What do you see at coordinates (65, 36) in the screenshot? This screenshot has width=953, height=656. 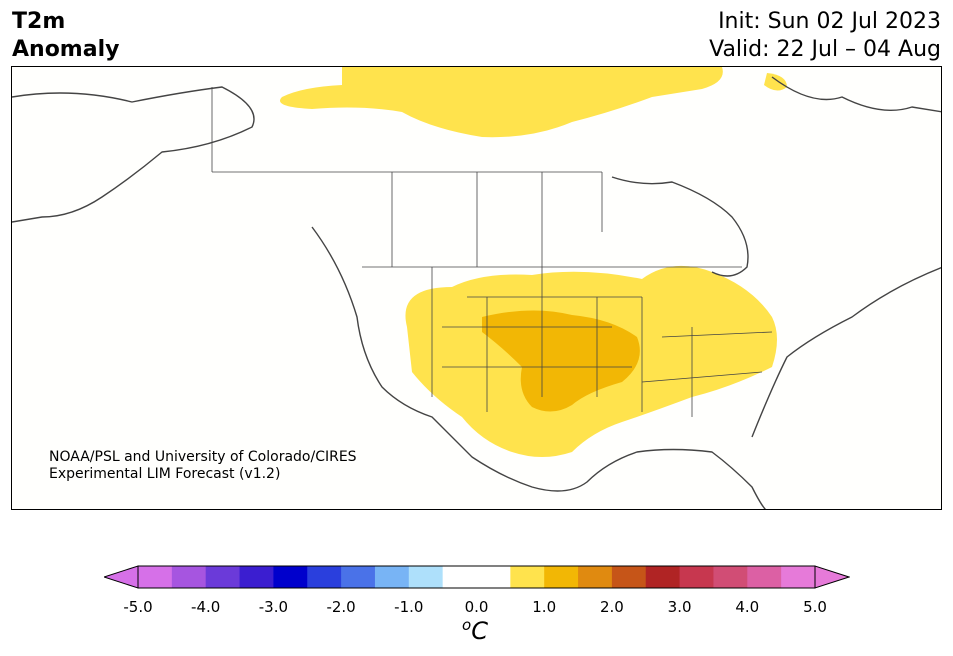 I see `map-title: T2m Anomaly` at bounding box center [65, 36].